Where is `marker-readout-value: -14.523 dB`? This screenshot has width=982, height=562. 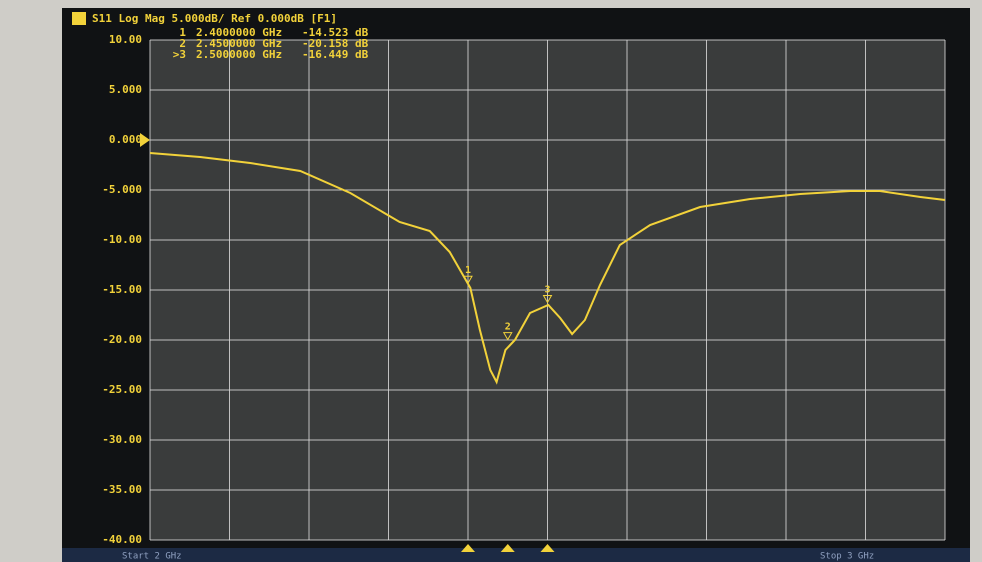 marker-readout-value: -14.523 dB is located at coordinates (335, 32).